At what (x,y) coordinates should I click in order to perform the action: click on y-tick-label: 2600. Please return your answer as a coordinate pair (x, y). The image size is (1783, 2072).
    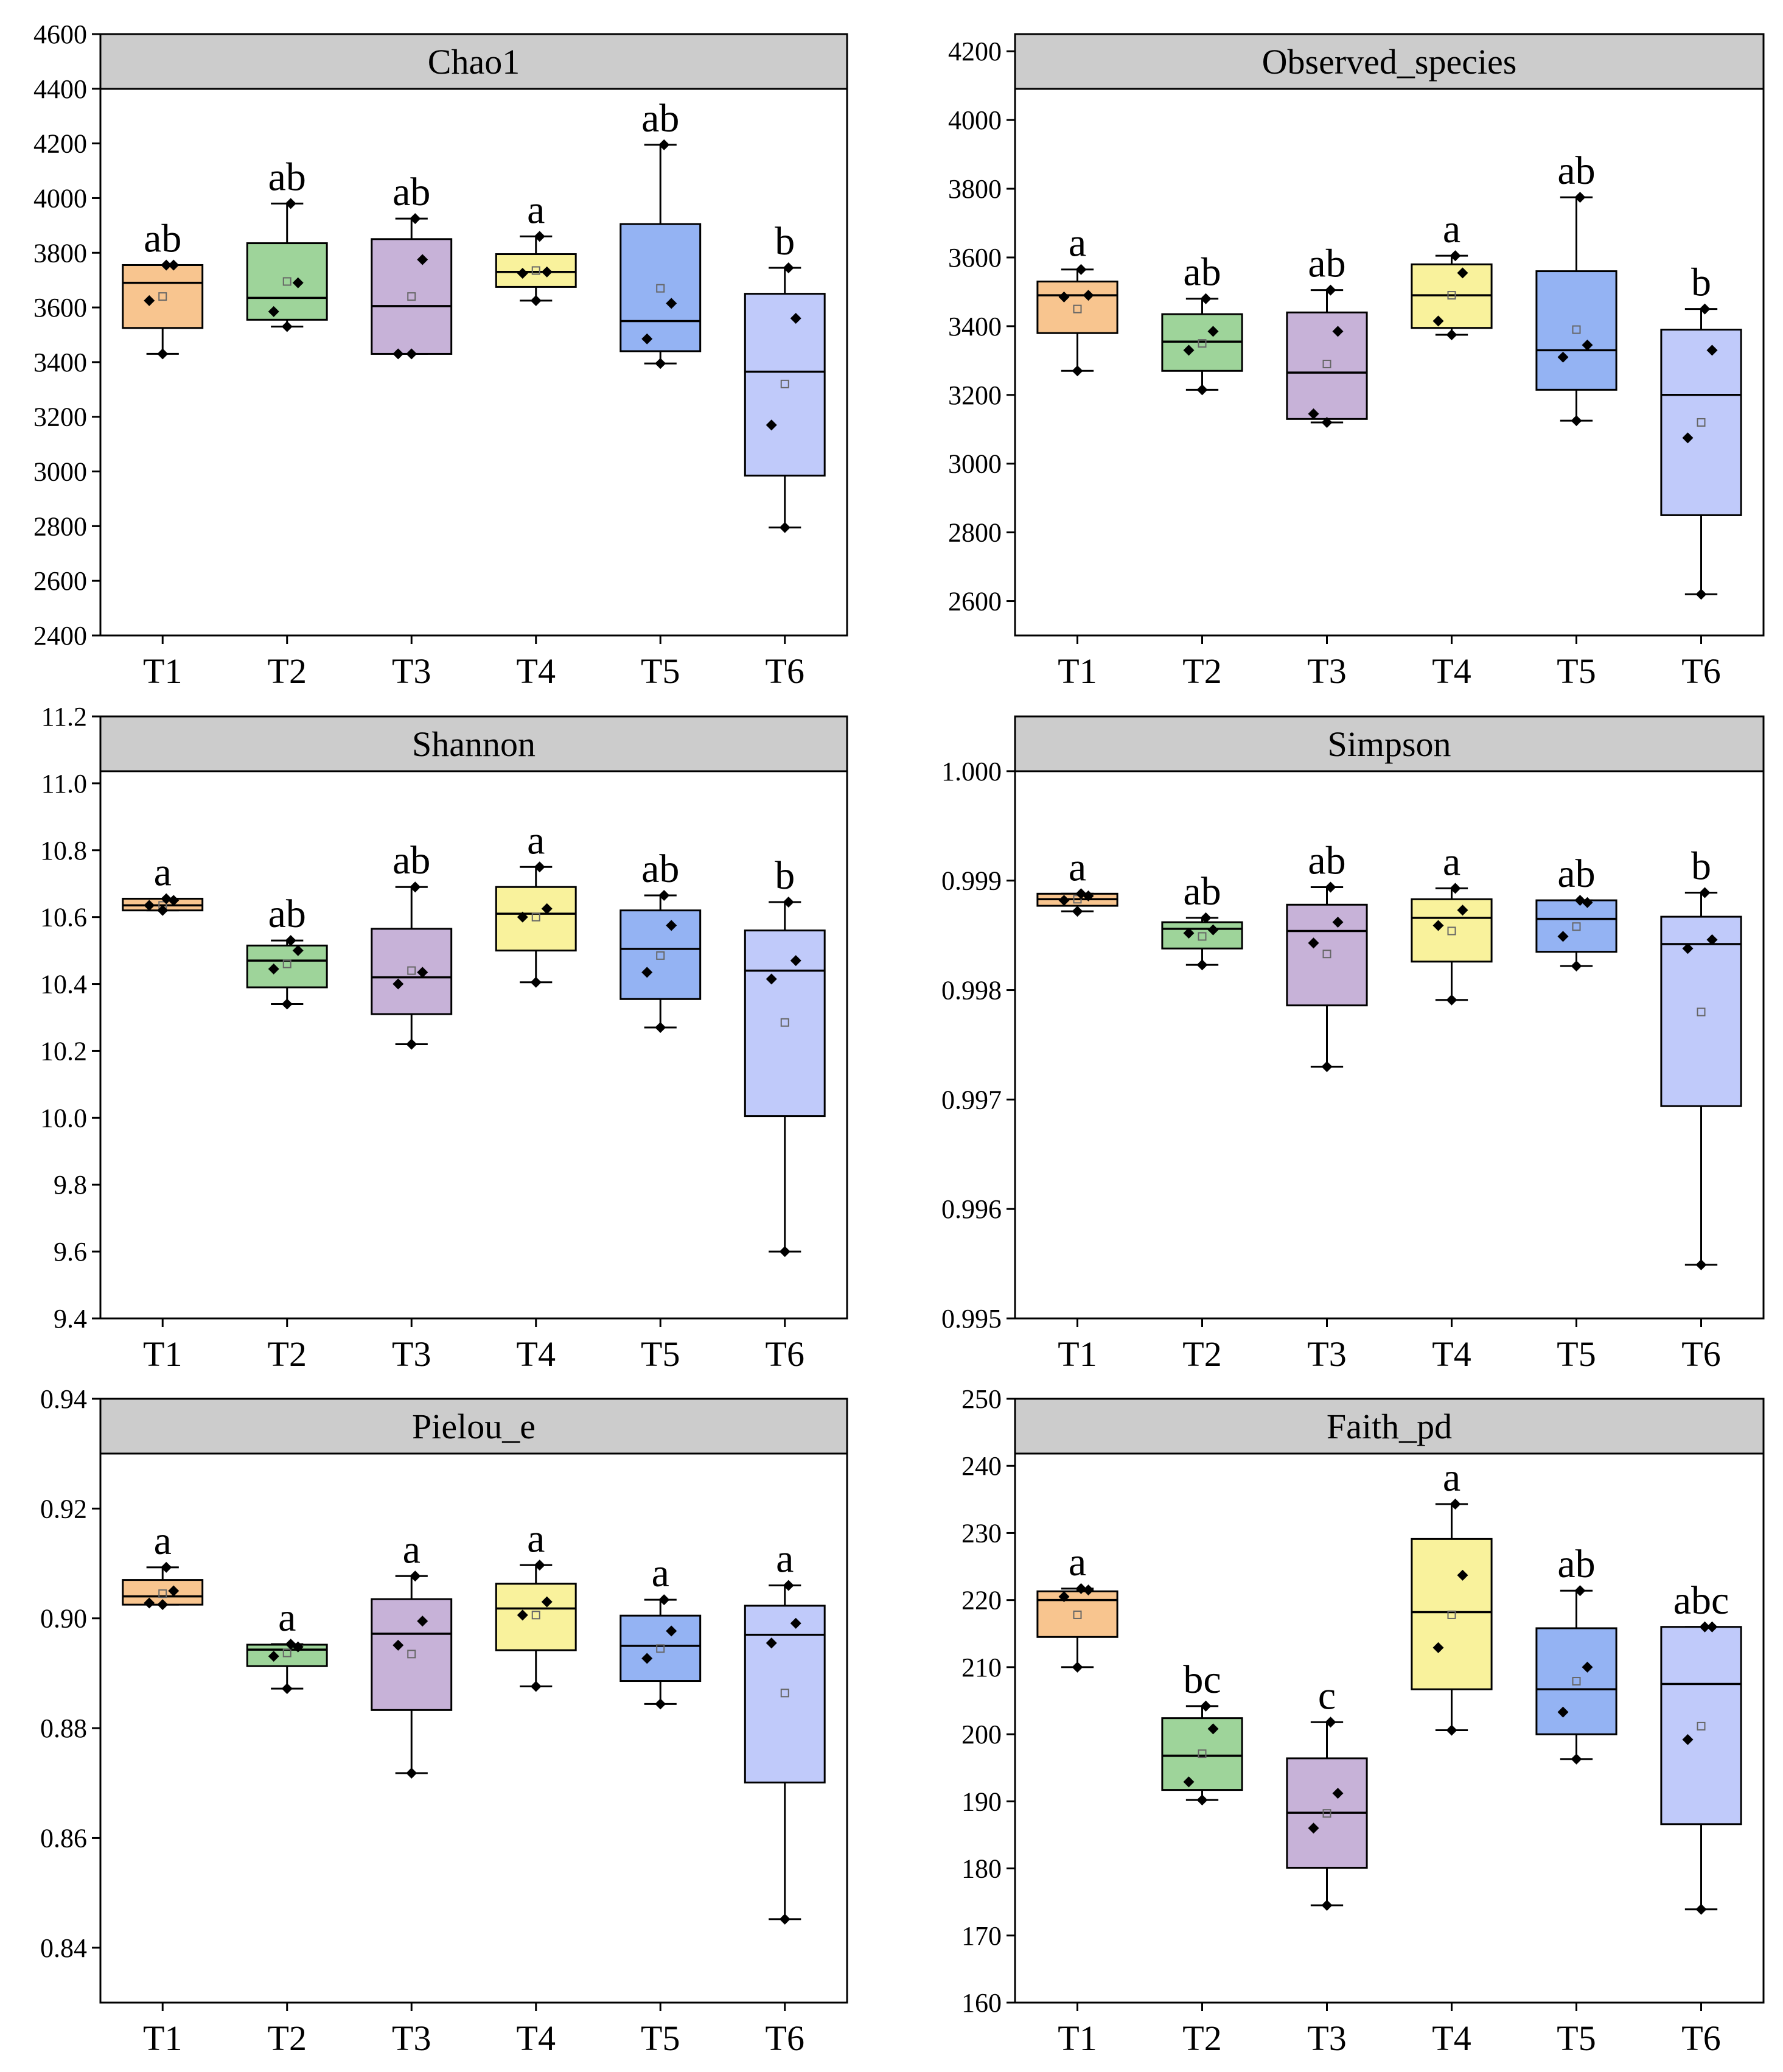
    Looking at the image, I should click on (60, 581).